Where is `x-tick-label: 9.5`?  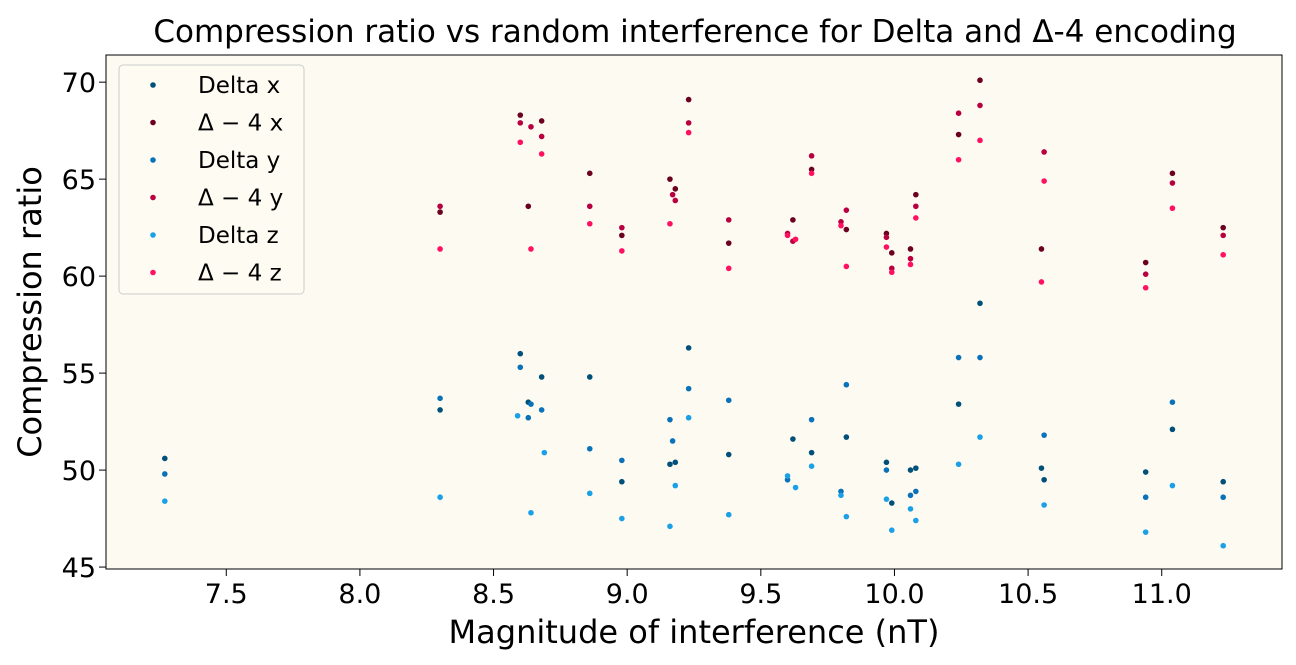
x-tick-label: 9.5 is located at coordinates (760, 594).